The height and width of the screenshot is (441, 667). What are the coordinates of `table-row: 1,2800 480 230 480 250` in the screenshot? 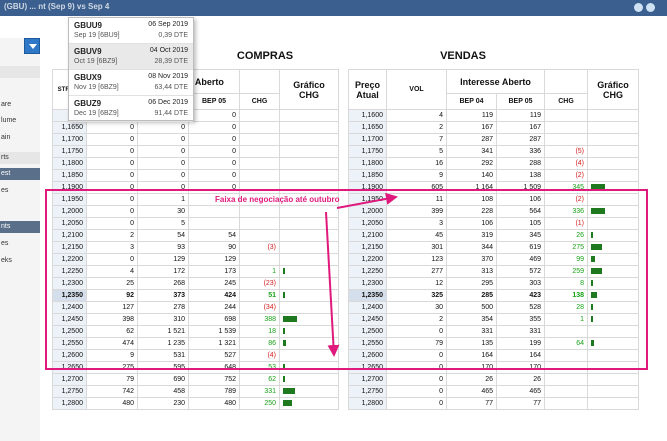 It's located at (196, 403).